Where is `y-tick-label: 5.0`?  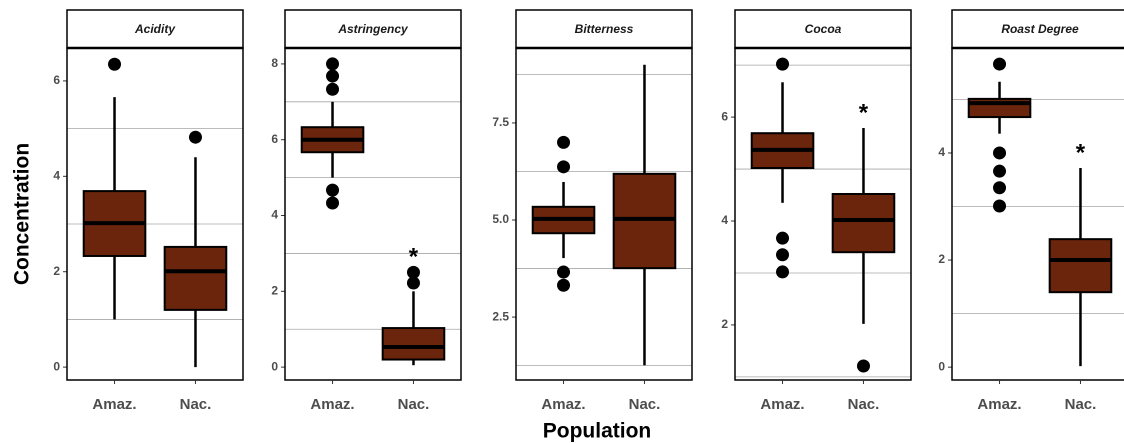 y-tick-label: 5.0 is located at coordinates (500, 219).